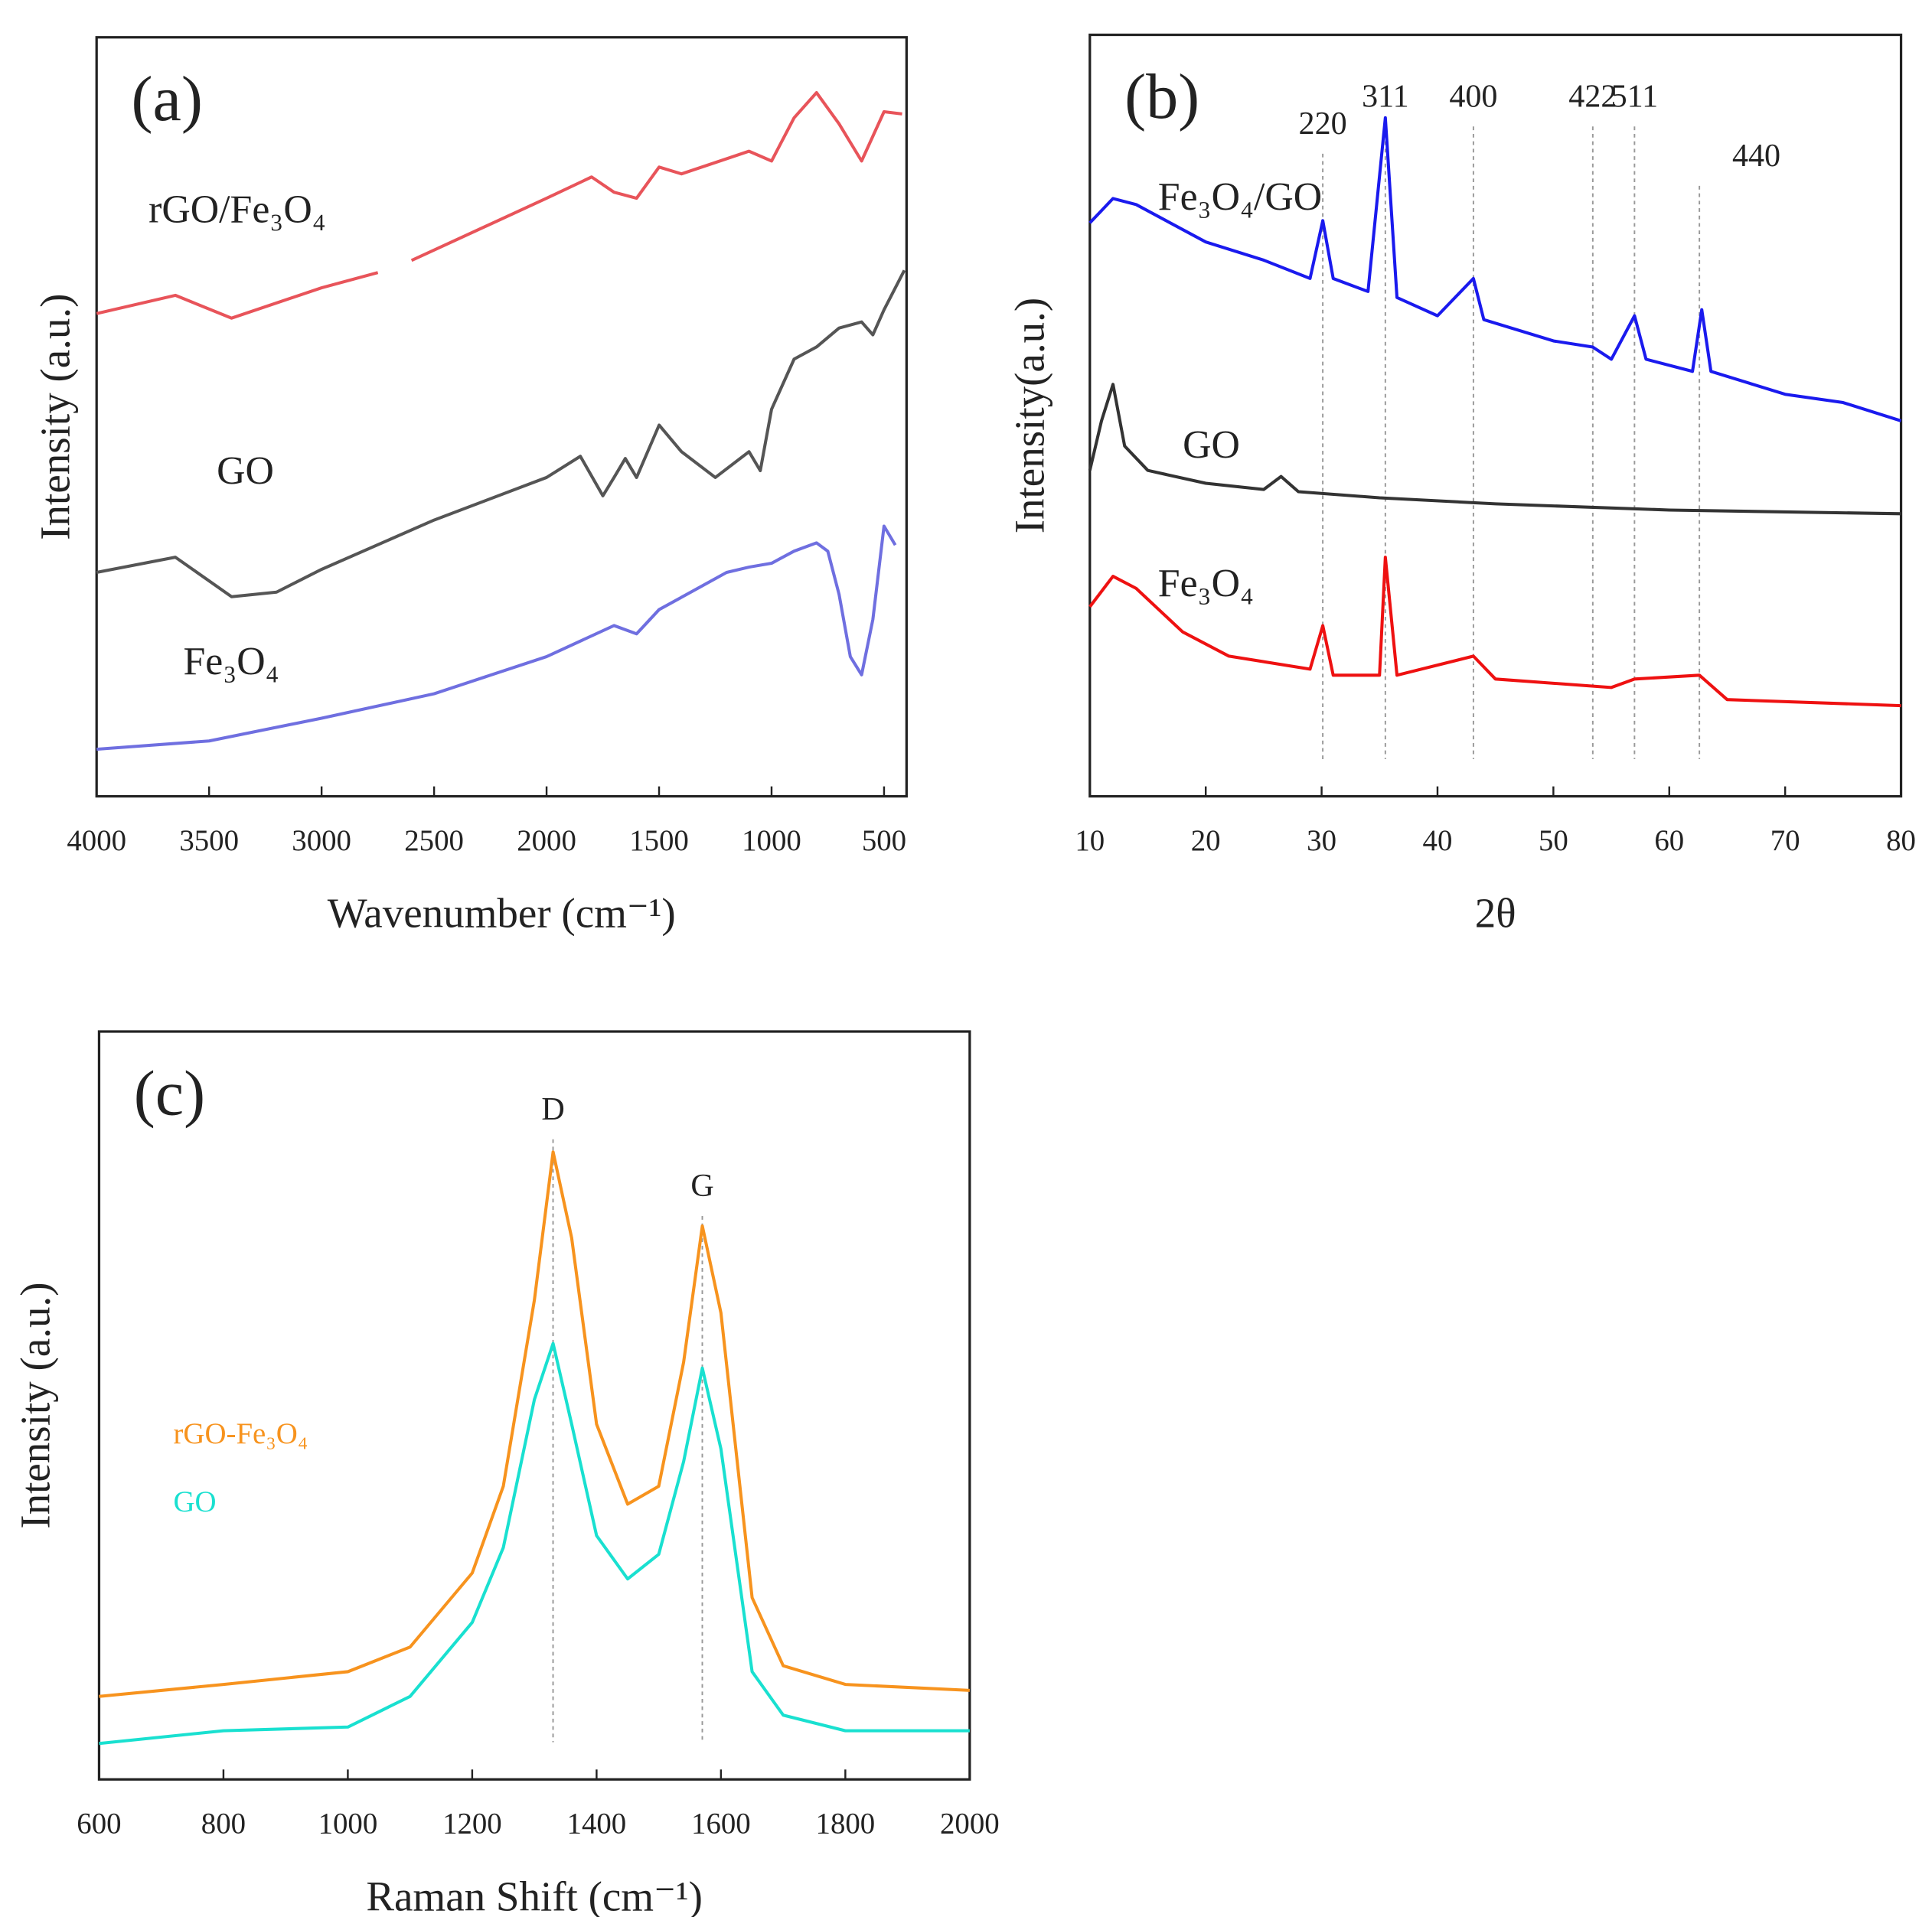  I want to click on x-tick-label: 1200, so click(472, 1824).